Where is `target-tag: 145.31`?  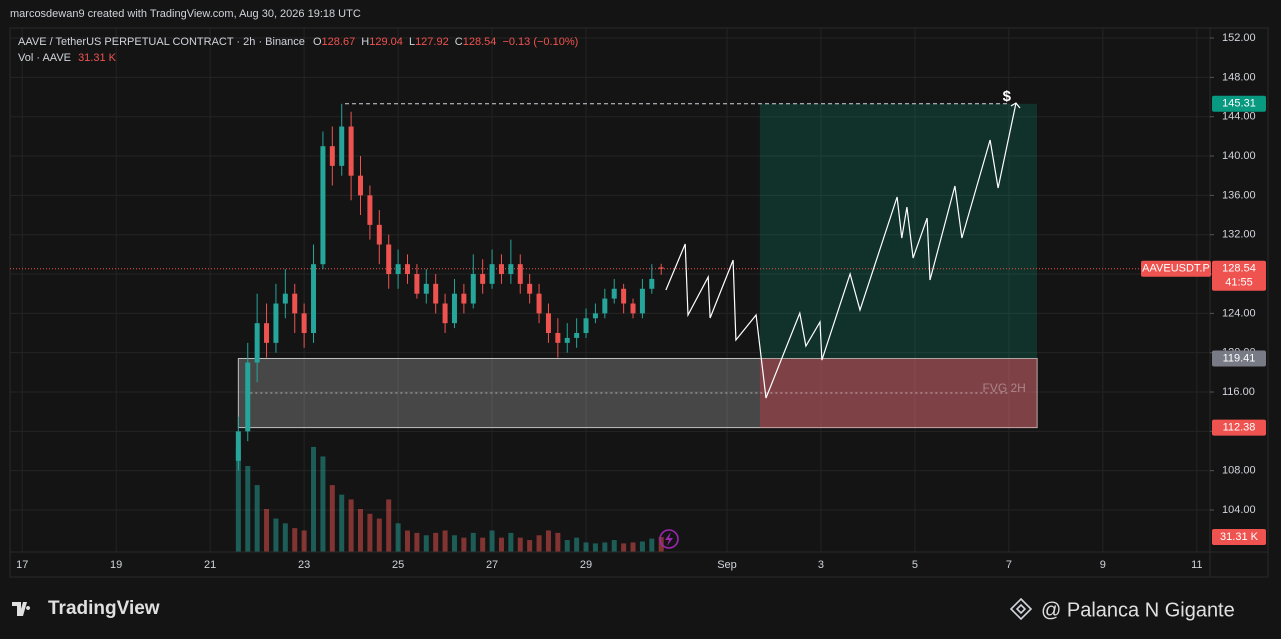 target-tag: 145.31 is located at coordinates (1239, 104).